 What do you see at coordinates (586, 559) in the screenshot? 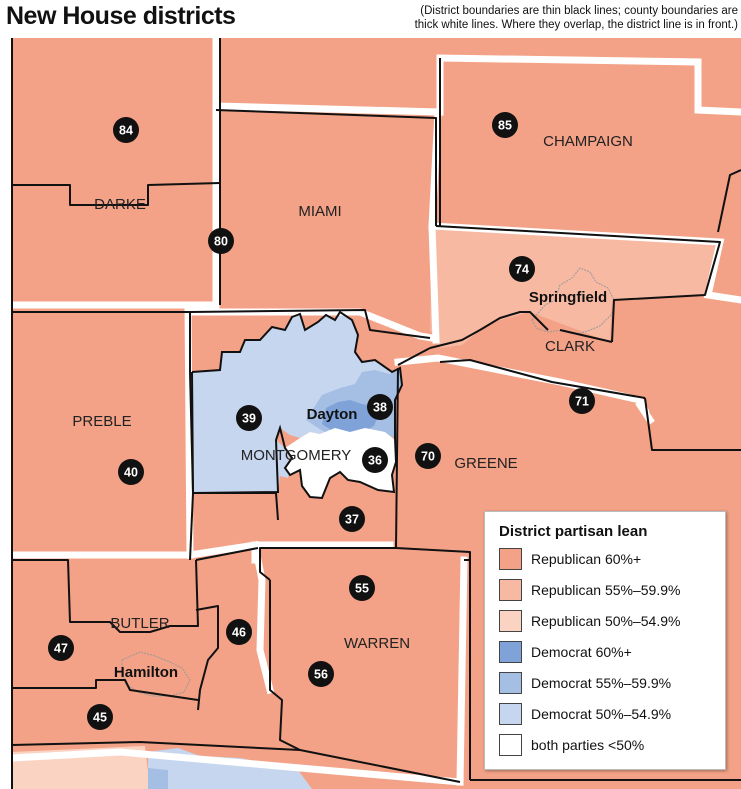
I see `legend-label: Republican 60%+` at bounding box center [586, 559].